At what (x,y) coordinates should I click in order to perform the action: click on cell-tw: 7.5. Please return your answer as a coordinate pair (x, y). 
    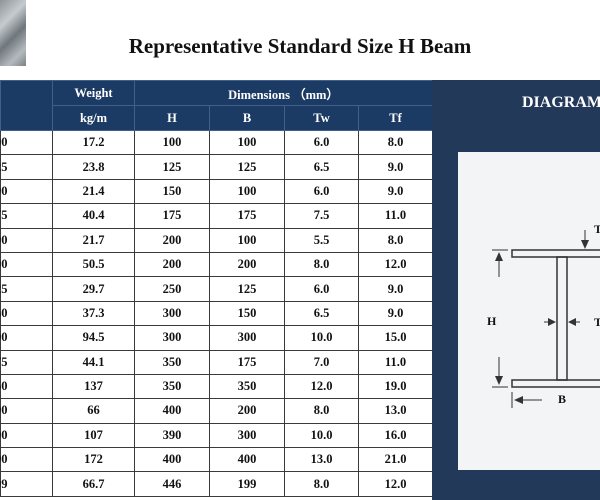
    Looking at the image, I should click on (321, 216).